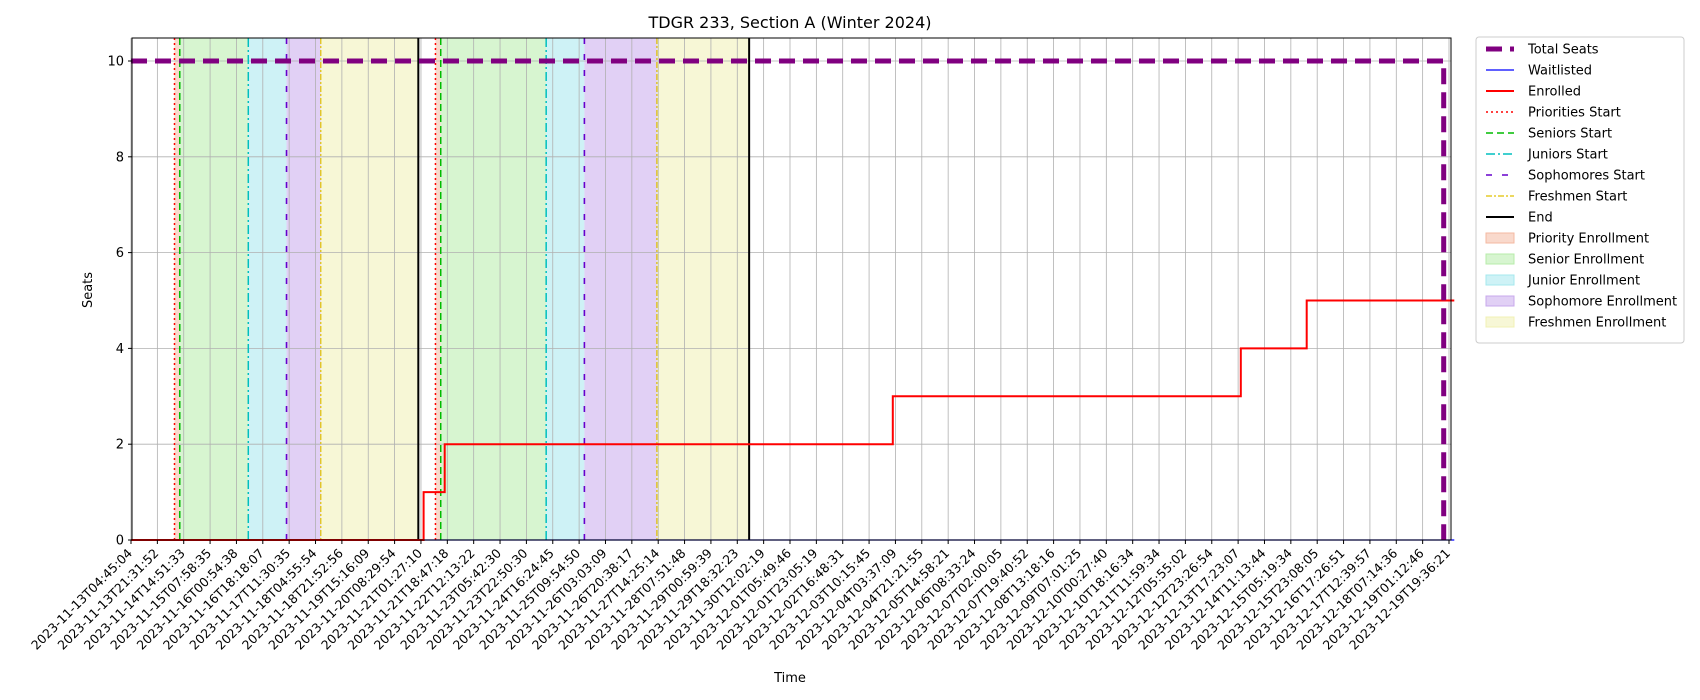  I want to click on legend-item-freshmen-start: Freshmen Start, so click(1556, 197).